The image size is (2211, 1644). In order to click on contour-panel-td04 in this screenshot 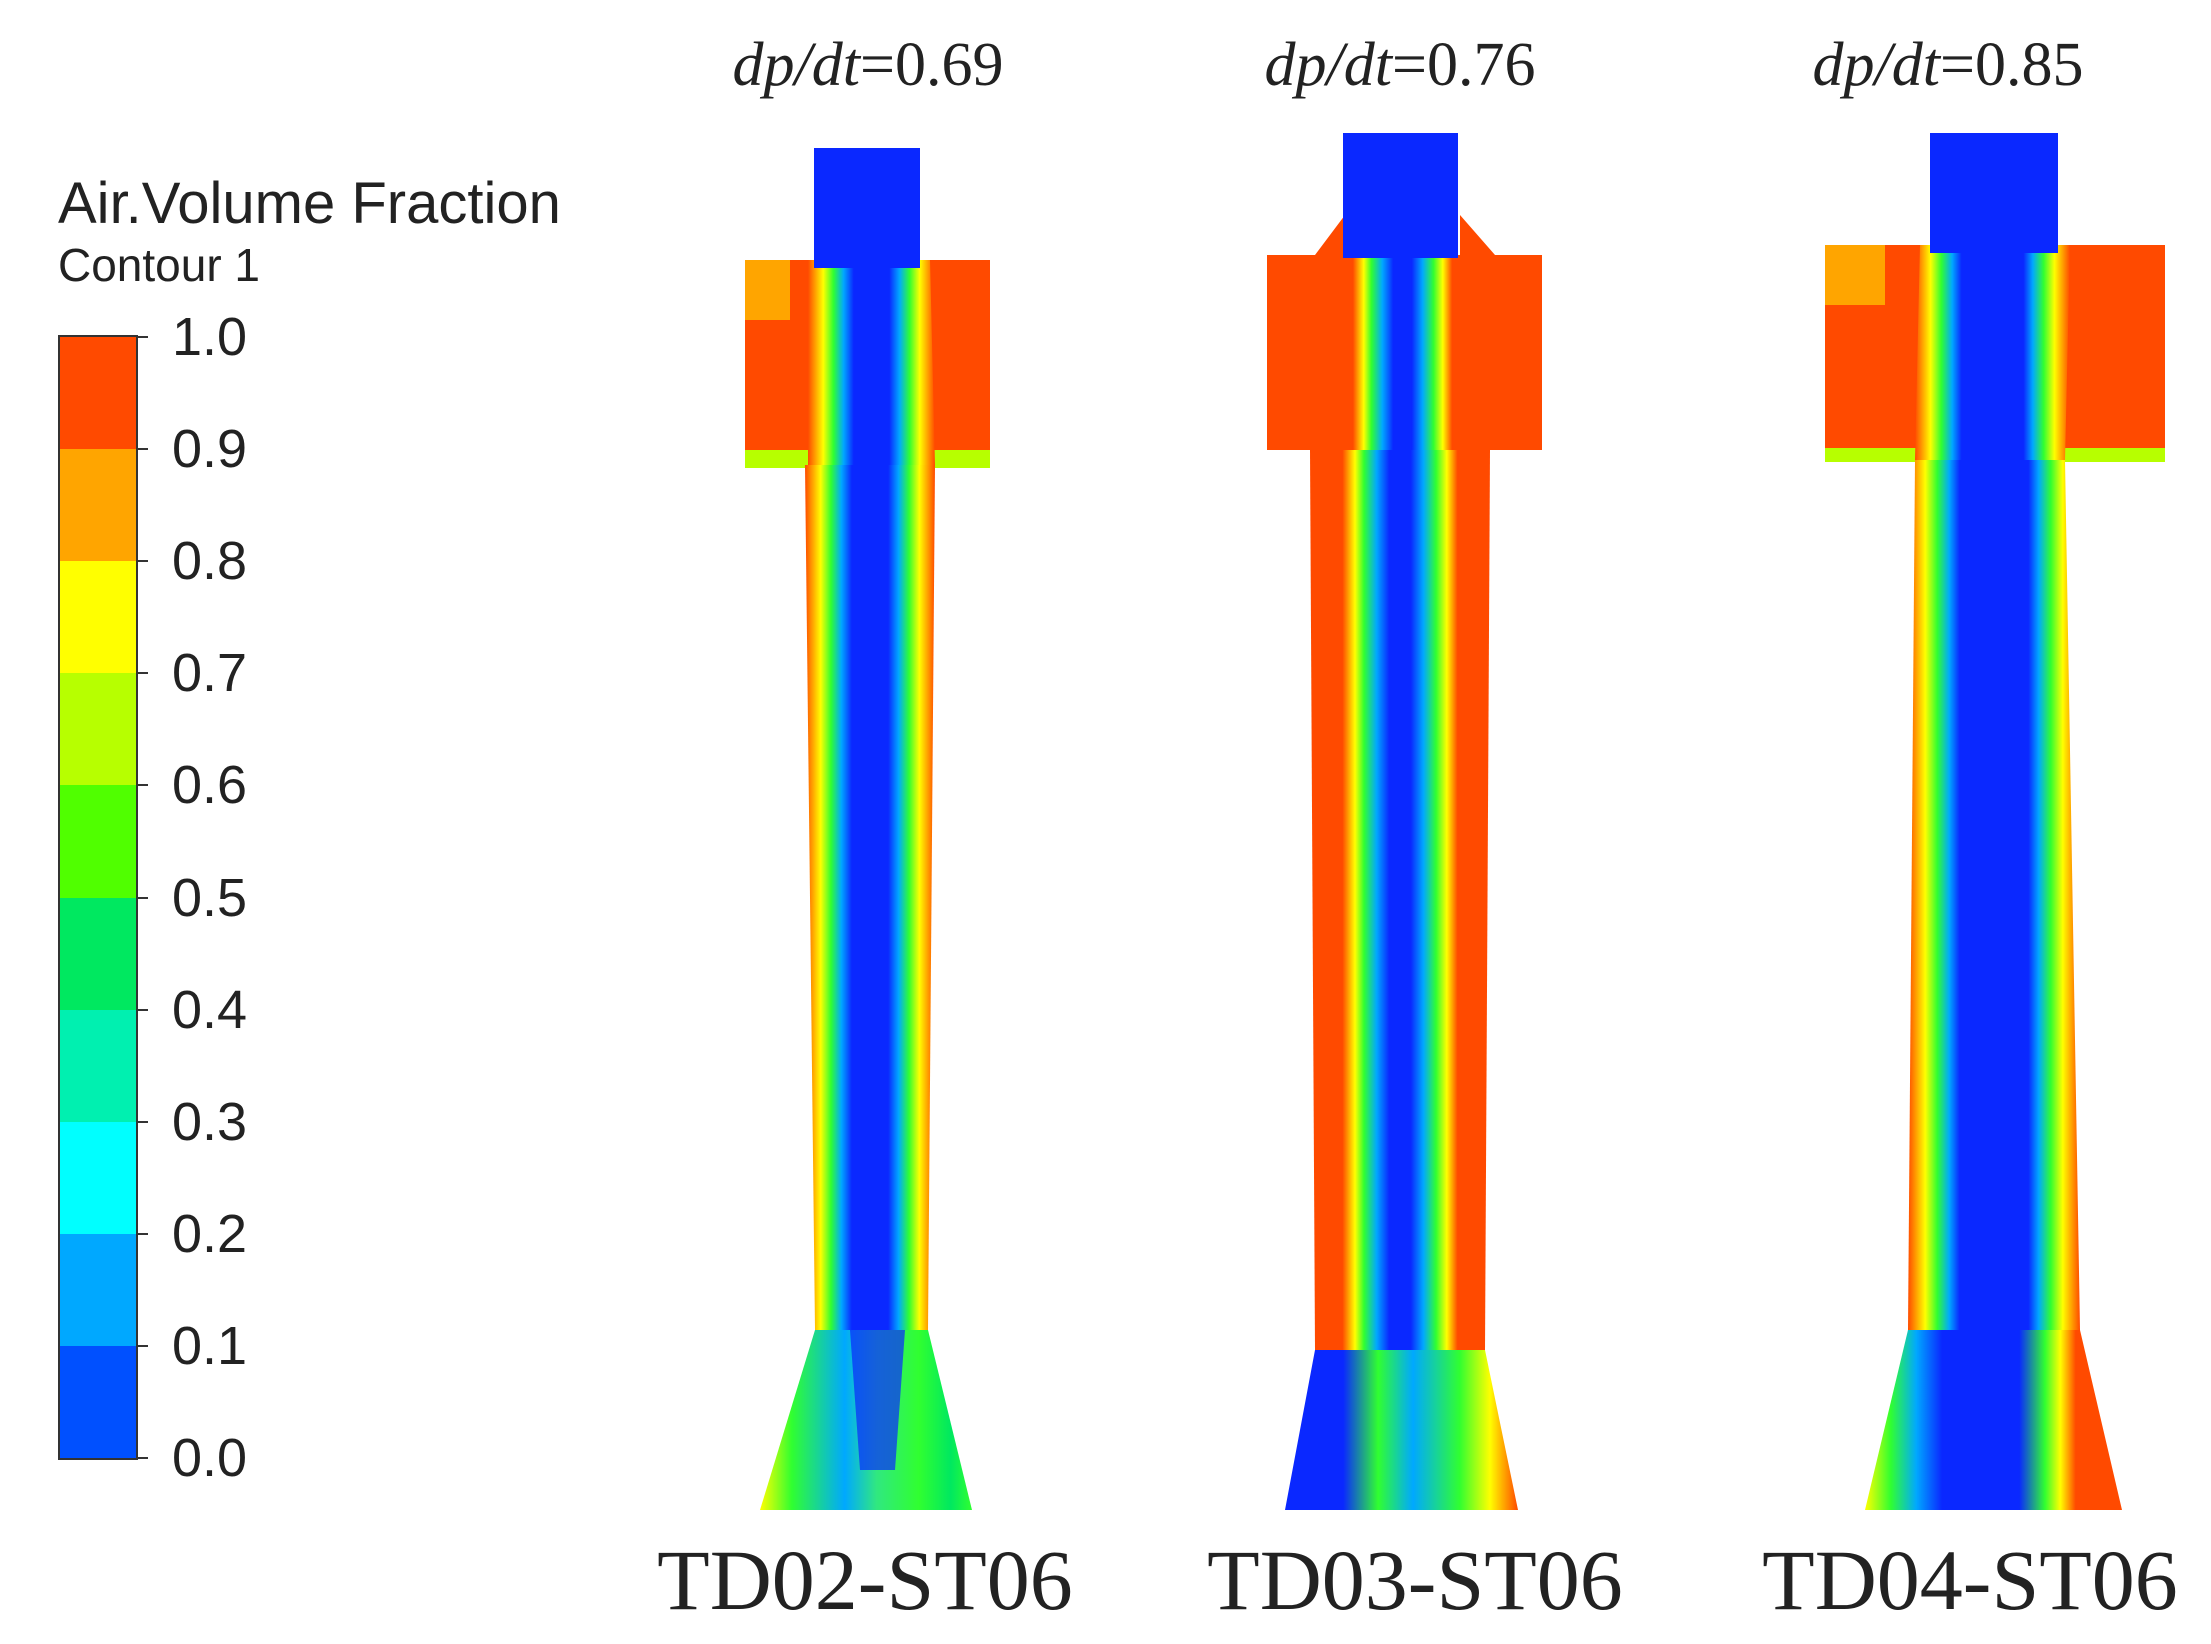, I will do `click(1995, 821)`.